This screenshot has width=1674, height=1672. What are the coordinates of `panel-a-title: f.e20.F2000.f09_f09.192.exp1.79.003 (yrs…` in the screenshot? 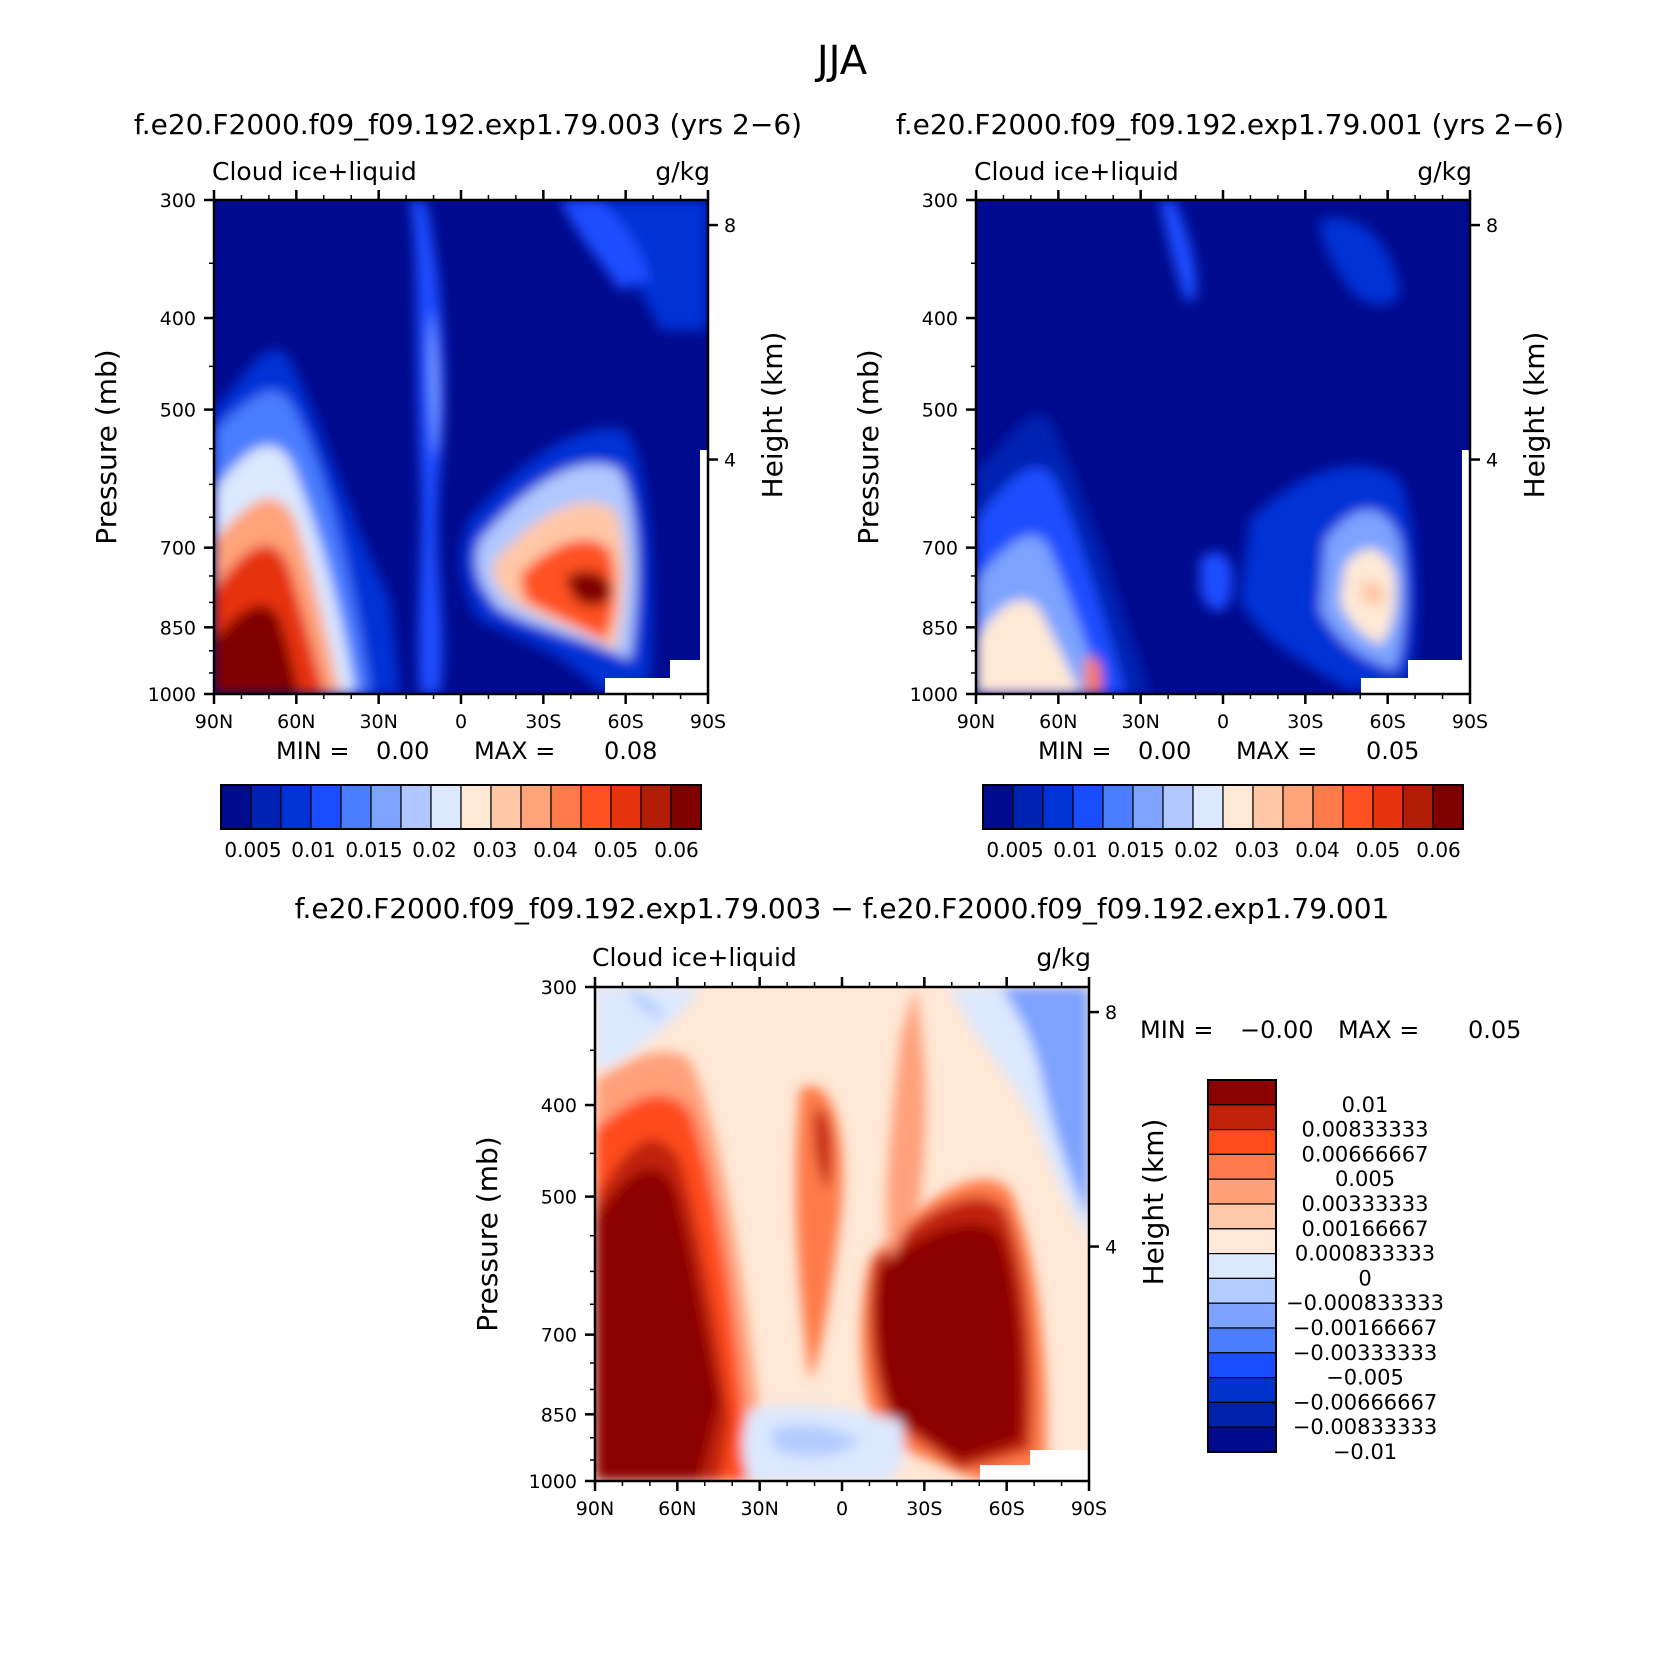 It's located at (468, 124).